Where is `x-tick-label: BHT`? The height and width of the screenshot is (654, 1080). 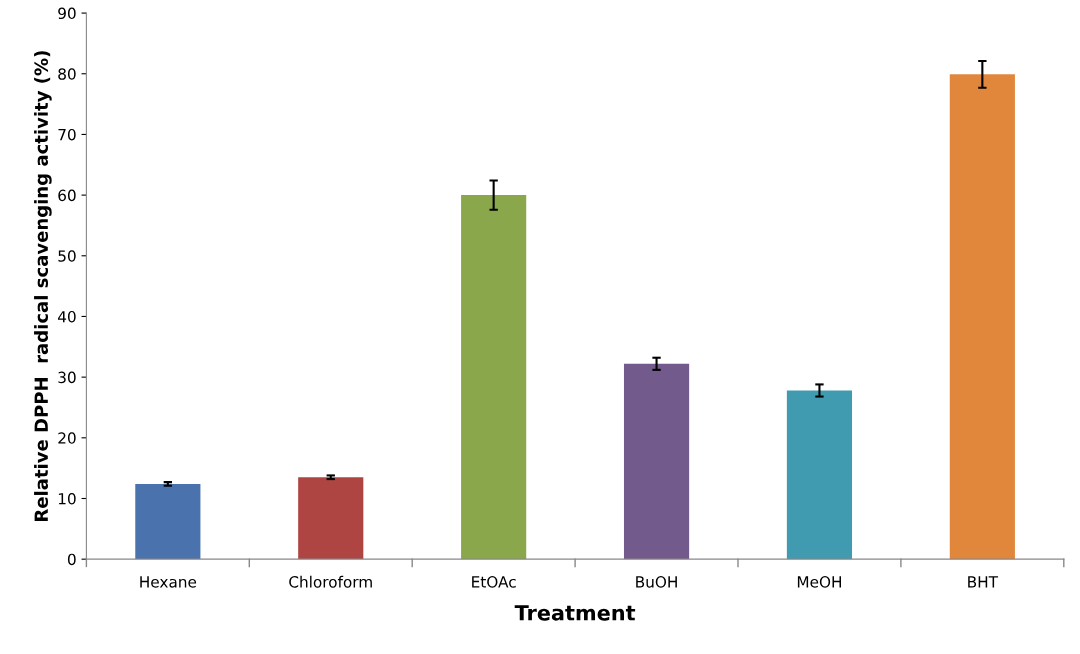
x-tick-label: BHT is located at coordinates (983, 582).